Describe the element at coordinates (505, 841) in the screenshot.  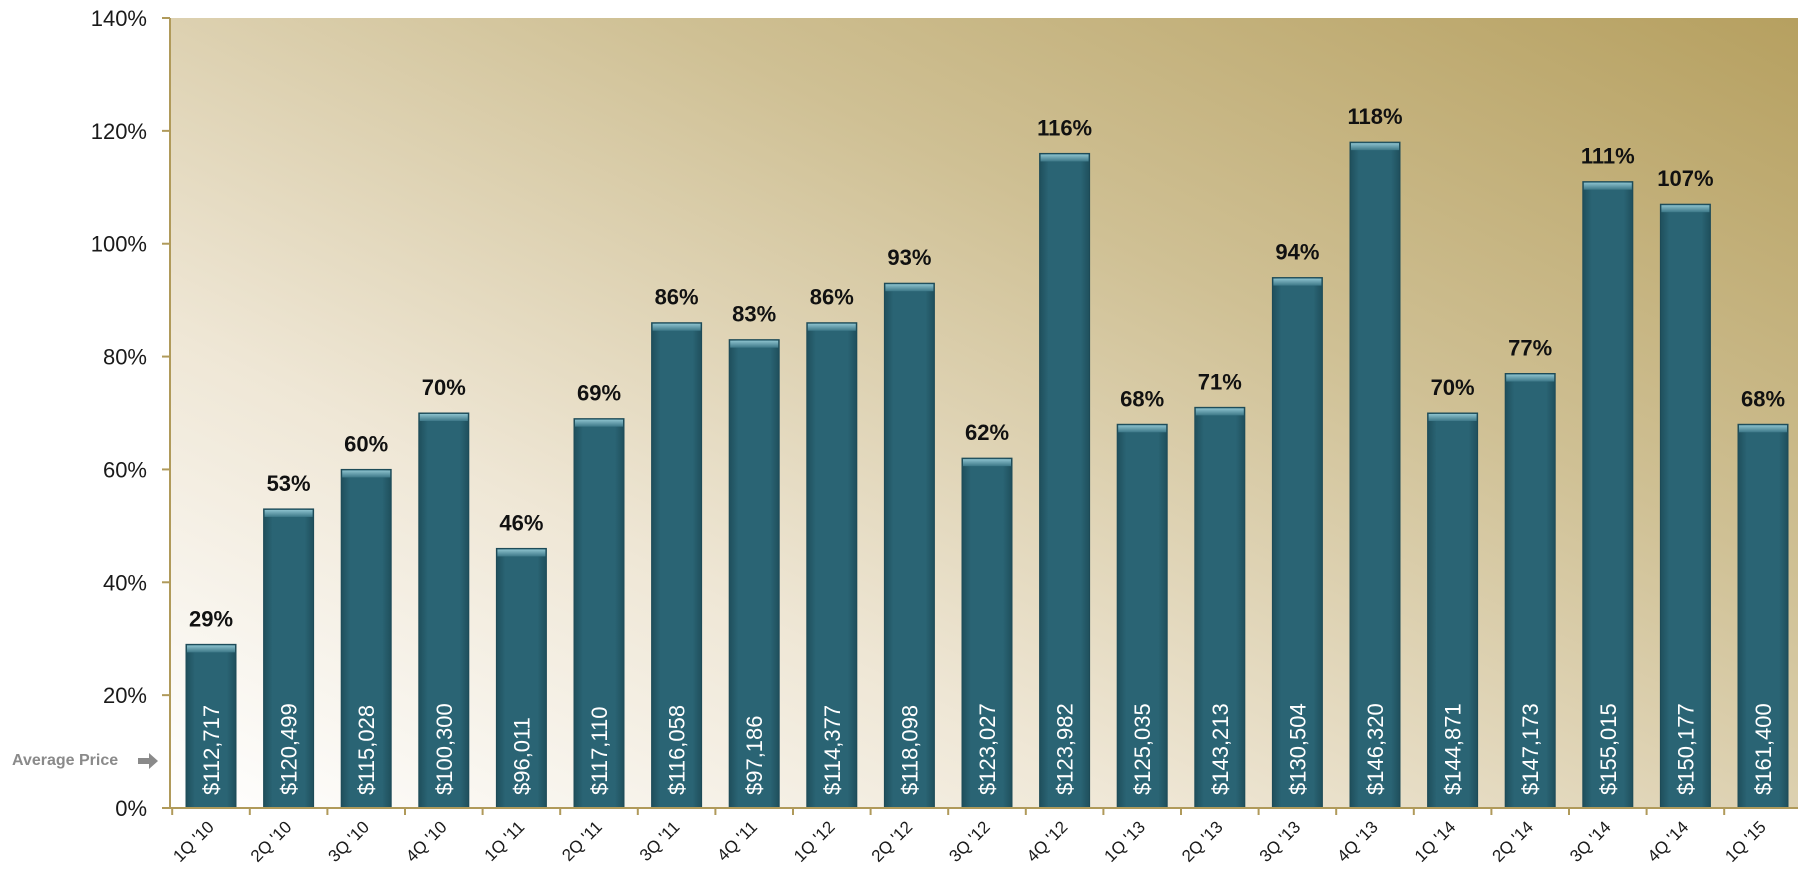
I see `x-tick-label: 1Q '11` at that location.